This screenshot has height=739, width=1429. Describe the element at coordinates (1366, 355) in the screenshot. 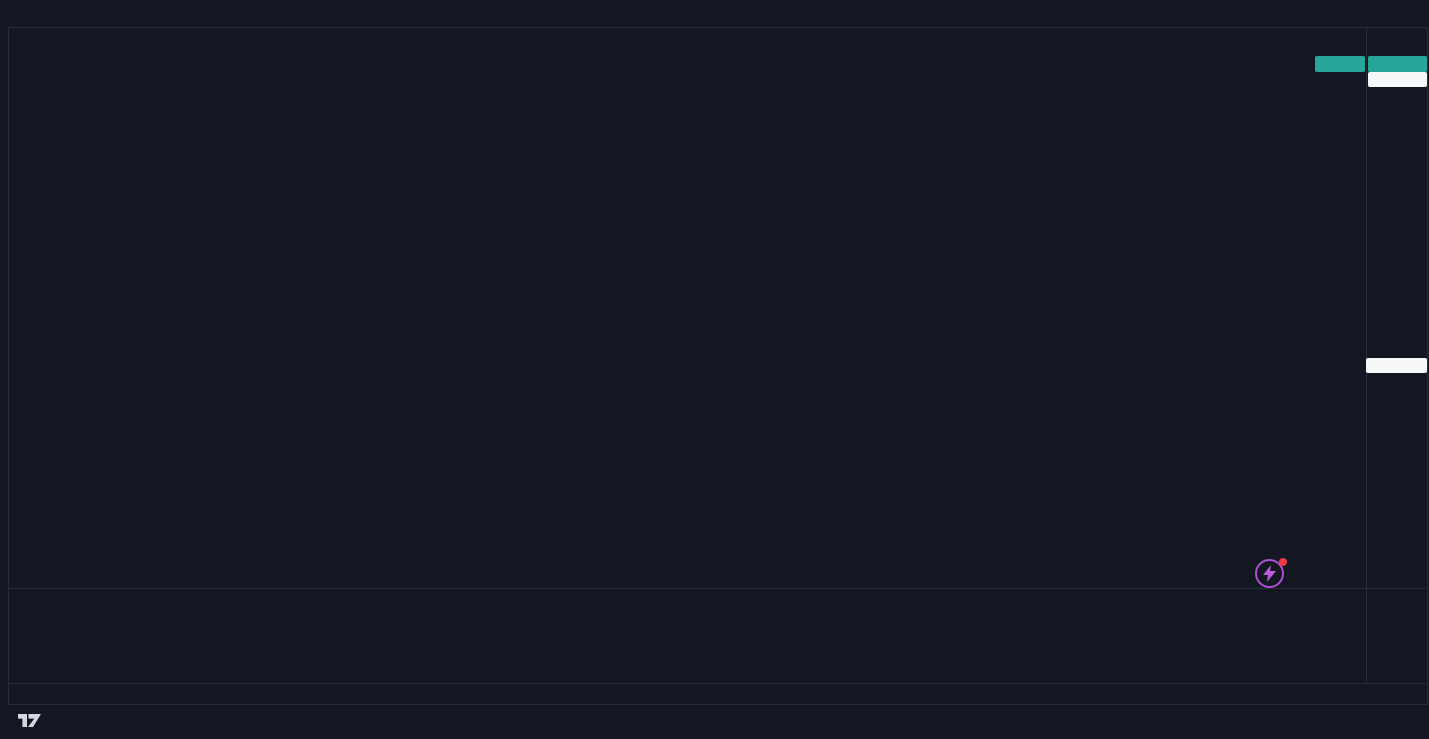

I see `axis-separator` at that location.